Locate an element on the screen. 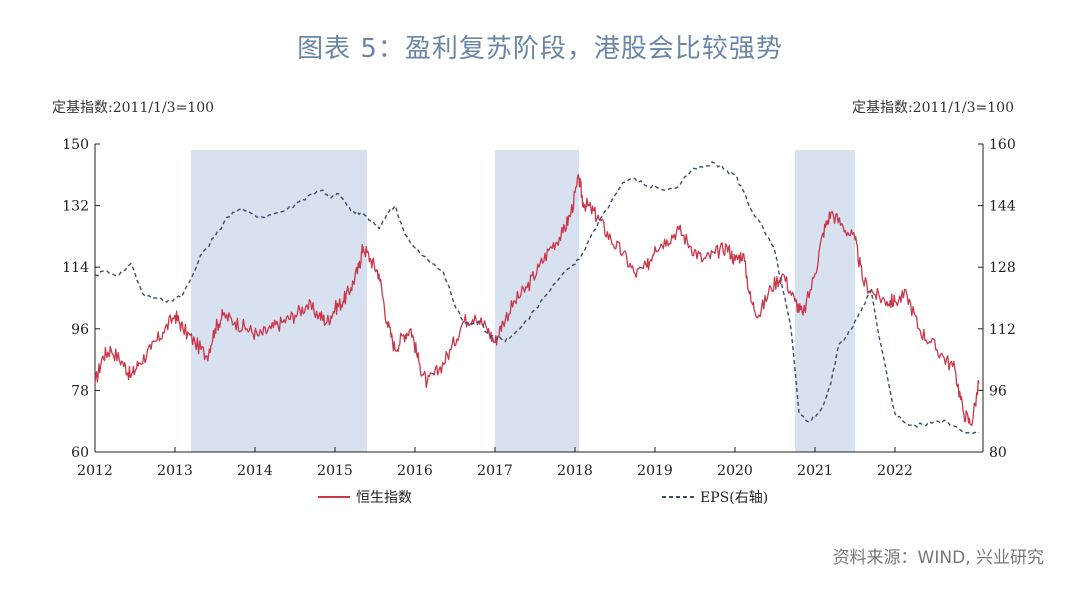  x-tick-label: 2020 is located at coordinates (735, 471).